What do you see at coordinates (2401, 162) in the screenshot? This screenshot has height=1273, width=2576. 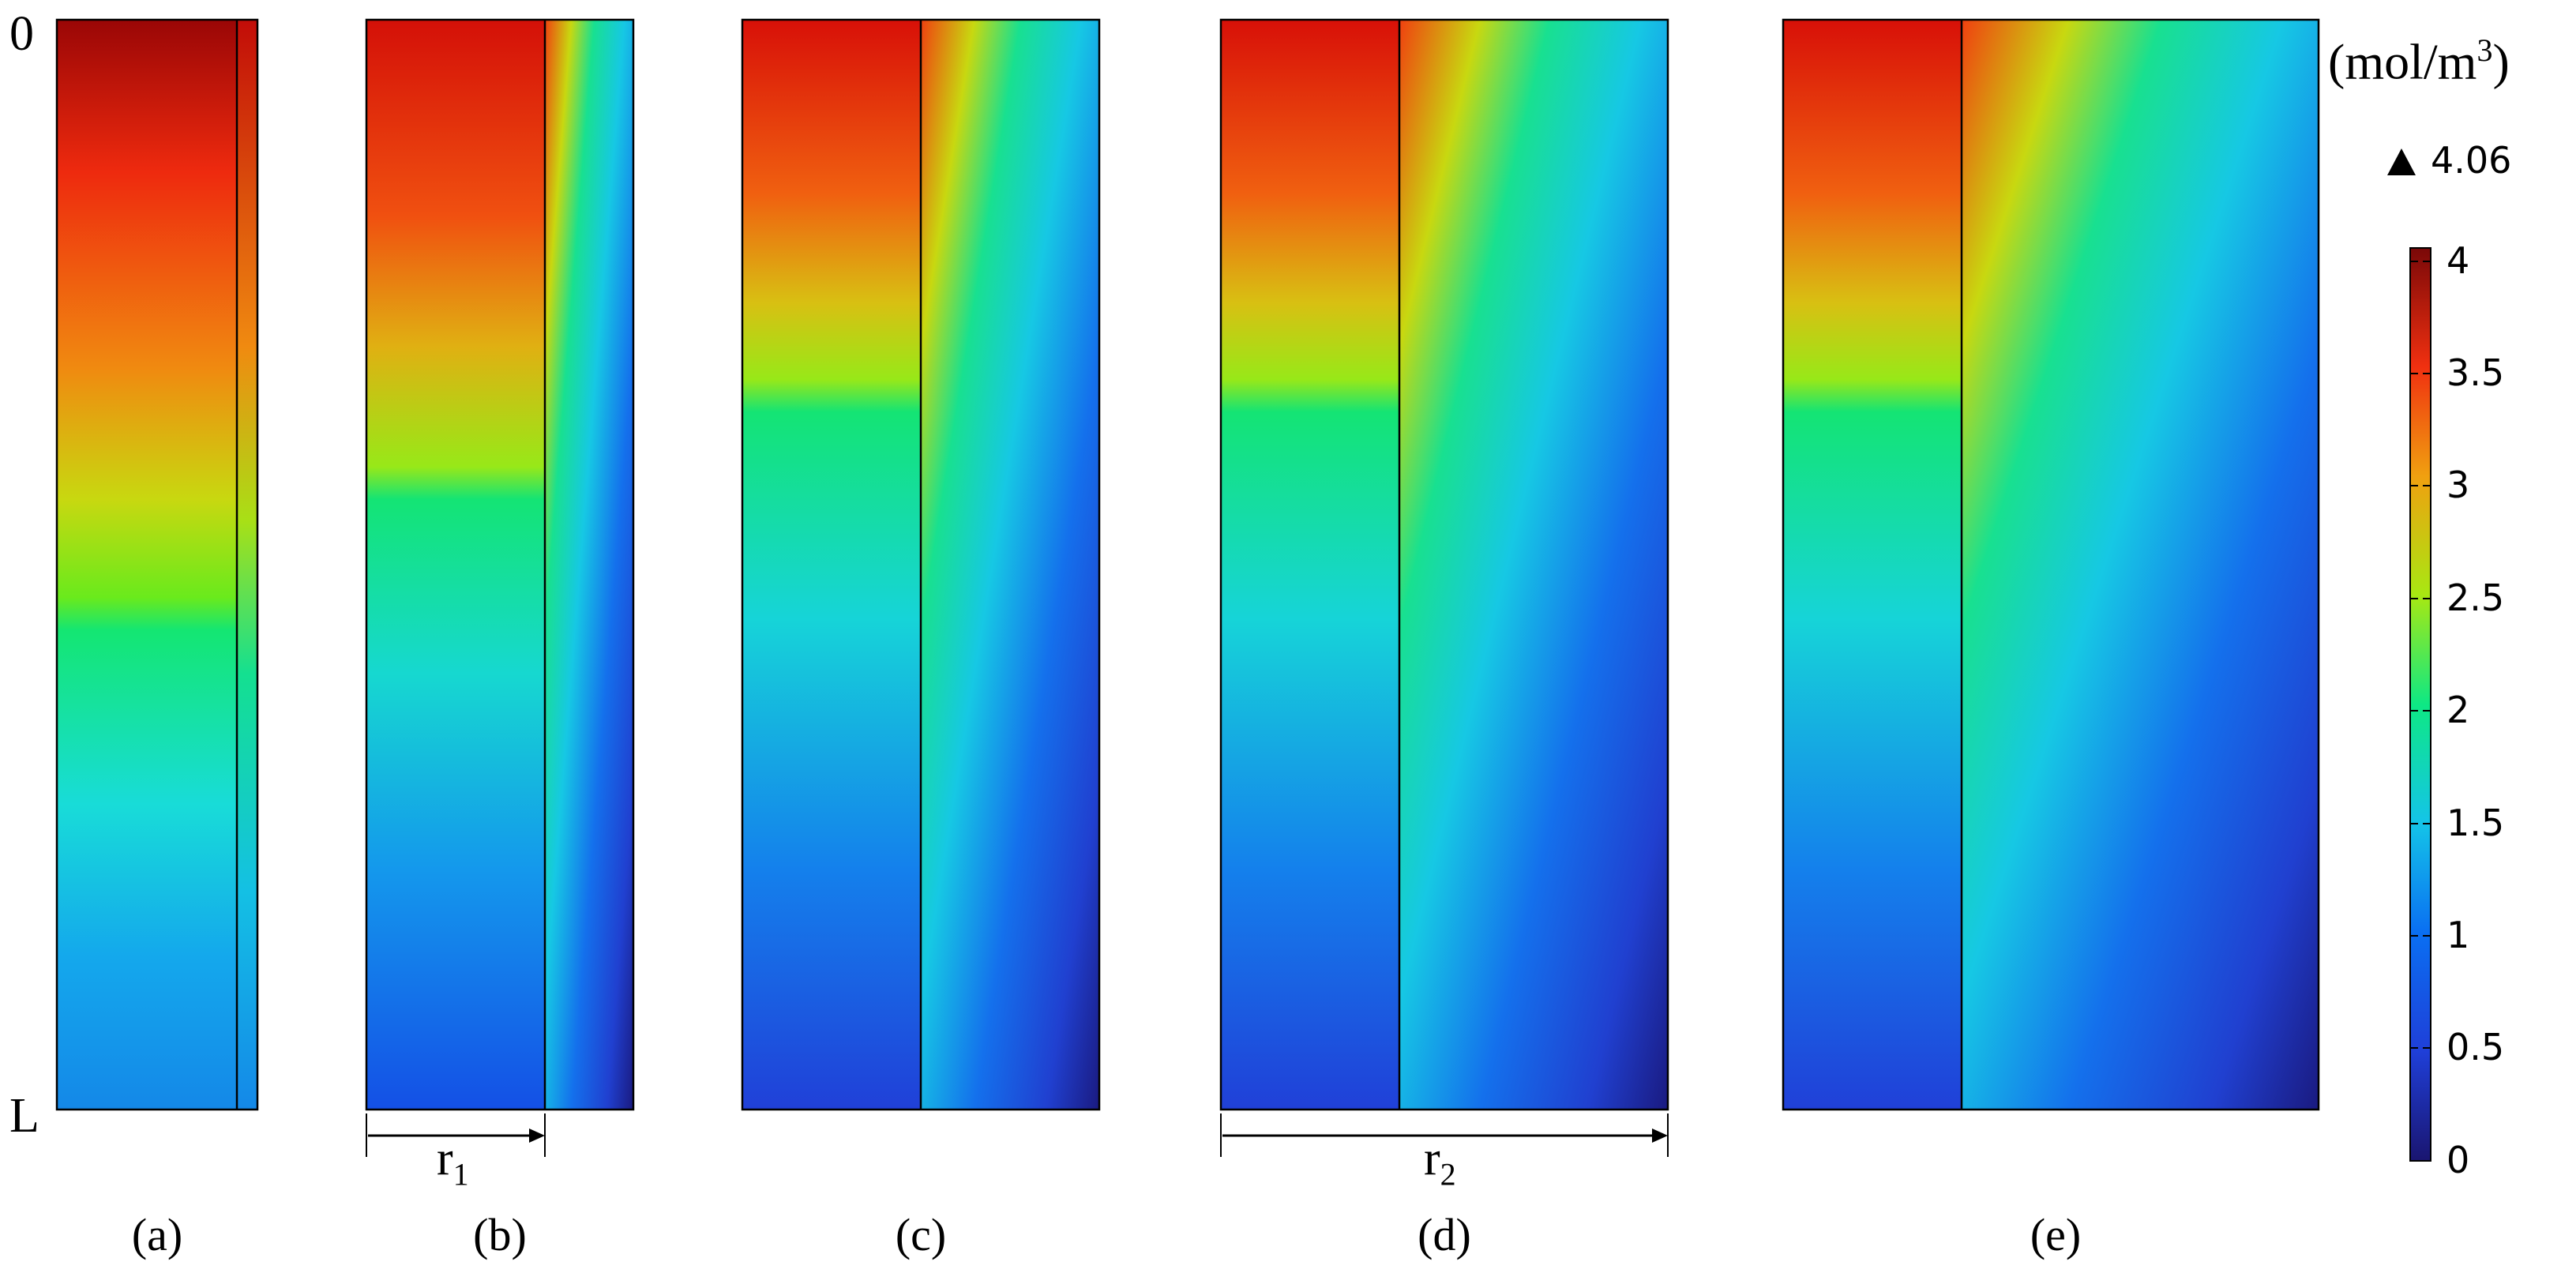 I see `max-marker-triangle` at bounding box center [2401, 162].